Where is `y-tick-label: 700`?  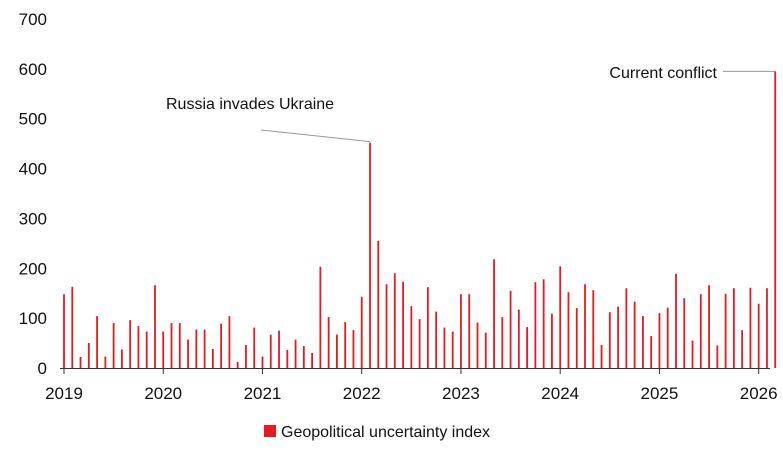 y-tick-label: 700 is located at coordinates (33, 19).